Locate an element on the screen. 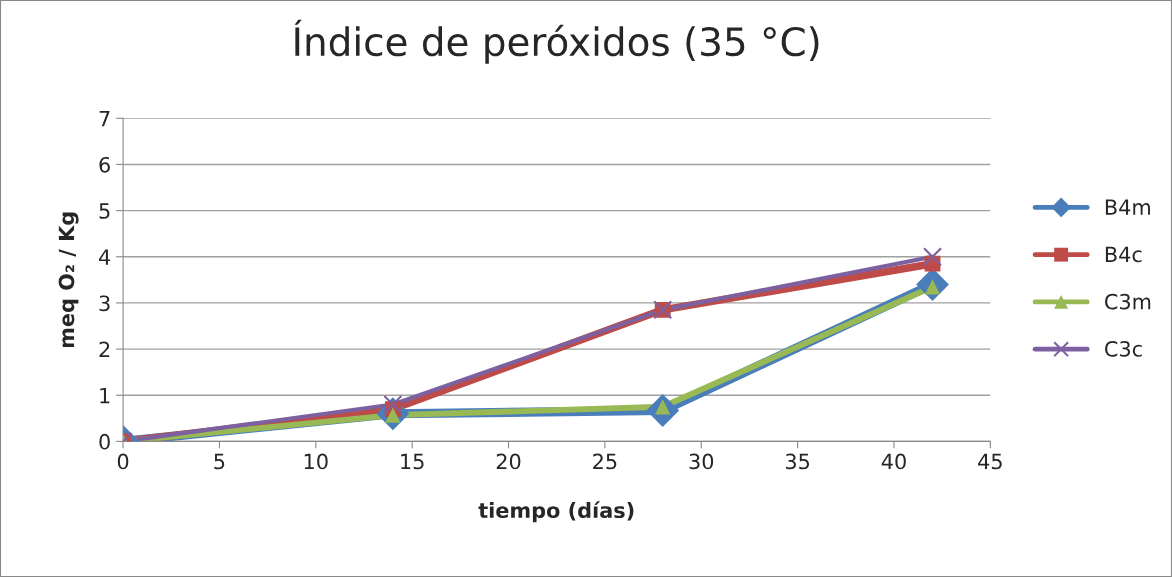 The width and height of the screenshot is (1172, 577). x-tick-label: 30 is located at coordinates (701, 461).